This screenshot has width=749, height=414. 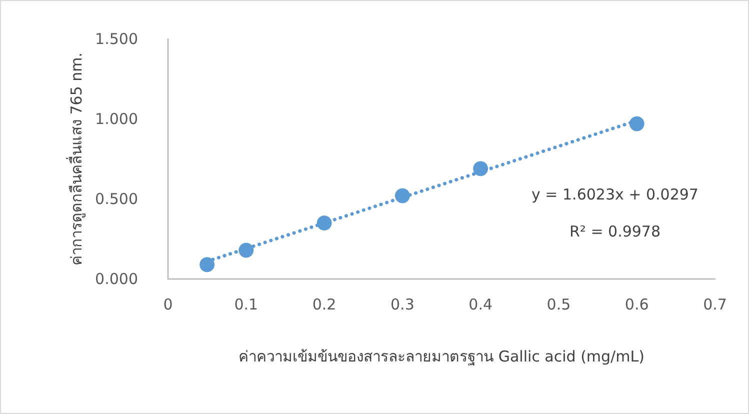 What do you see at coordinates (558, 305) in the screenshot?
I see `x-tick-label: 0.5` at bounding box center [558, 305].